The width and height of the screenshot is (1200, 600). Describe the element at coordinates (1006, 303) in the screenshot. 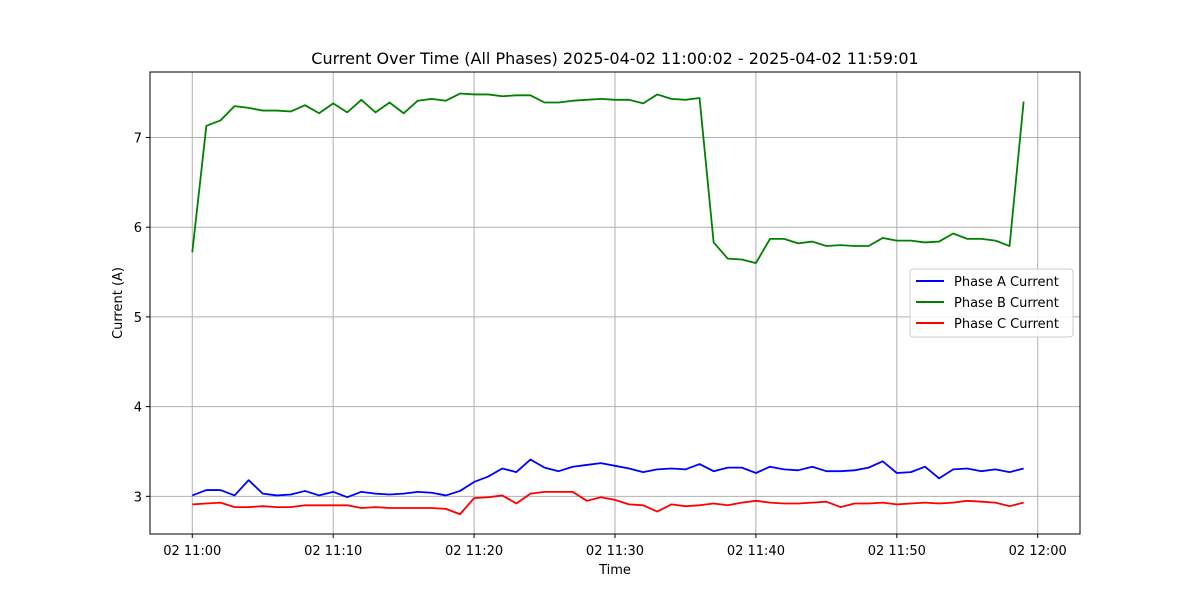

I see `legend-label-phase-b-current: Phase B Current` at that location.